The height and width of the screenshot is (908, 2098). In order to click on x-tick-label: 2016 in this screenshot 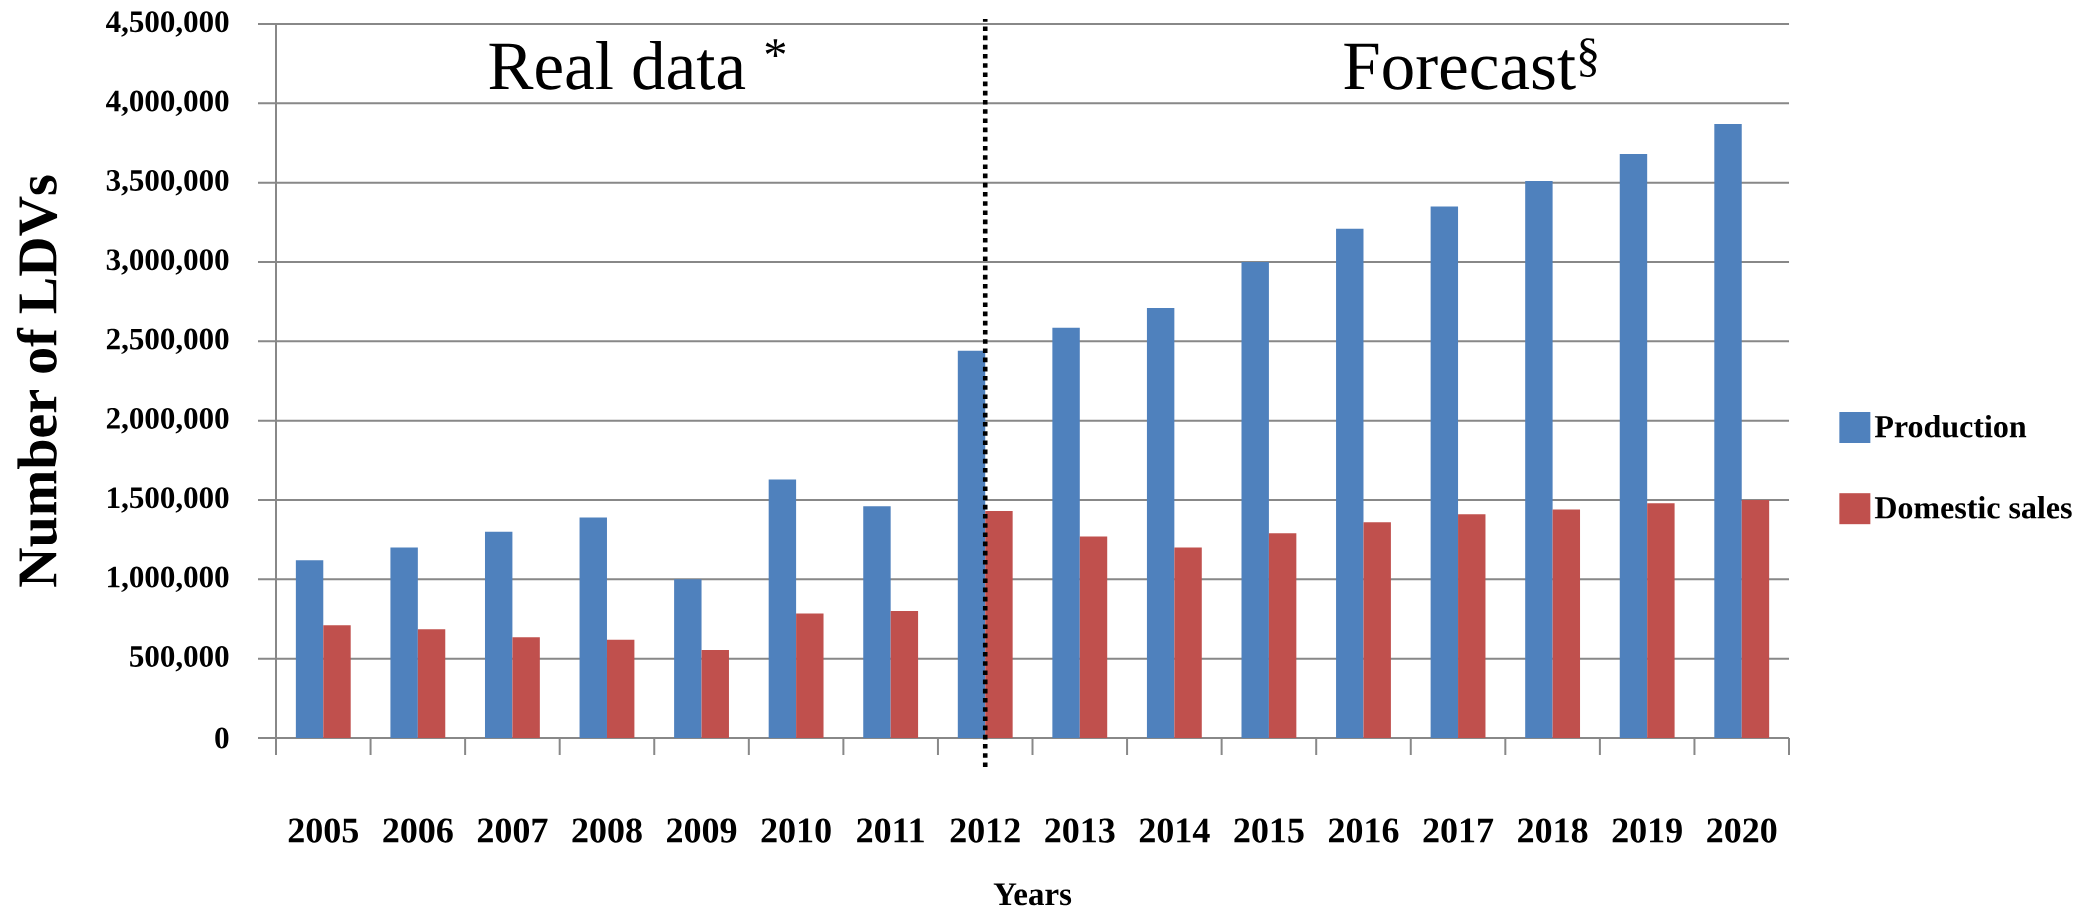, I will do `click(1363, 830)`.